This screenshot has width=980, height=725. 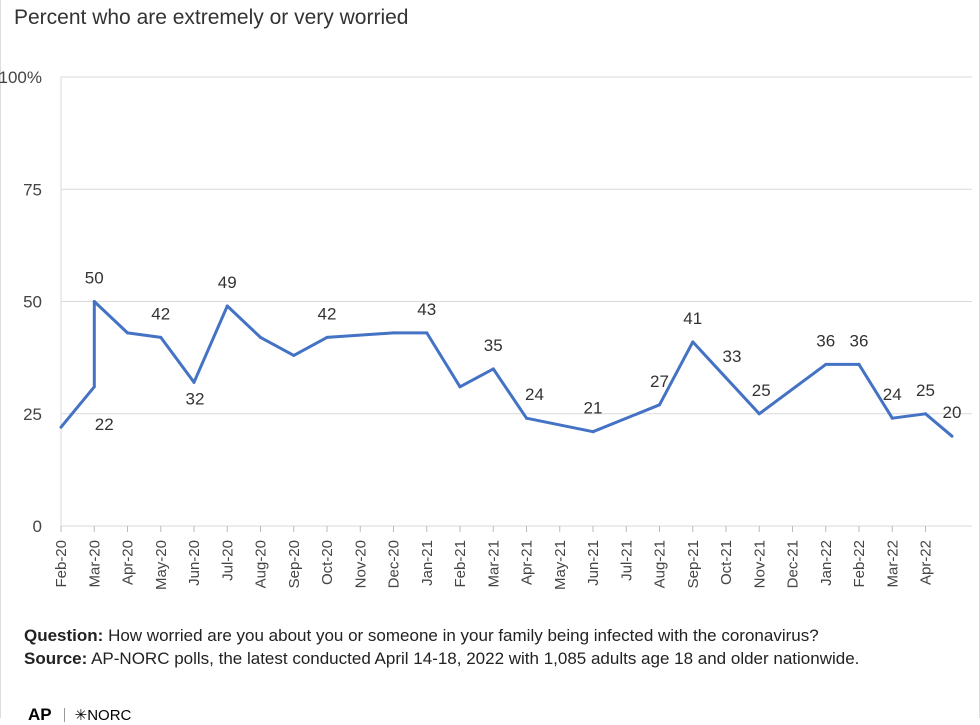 I want to click on x-tick-label: Jul-20, so click(x=227, y=560).